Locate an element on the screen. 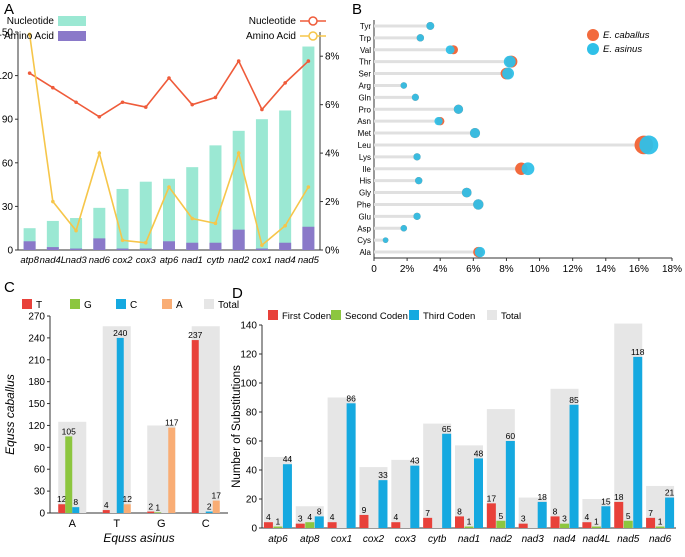 This screenshot has width=685, height=557. b-x-tick-label: 12% is located at coordinates (573, 269).